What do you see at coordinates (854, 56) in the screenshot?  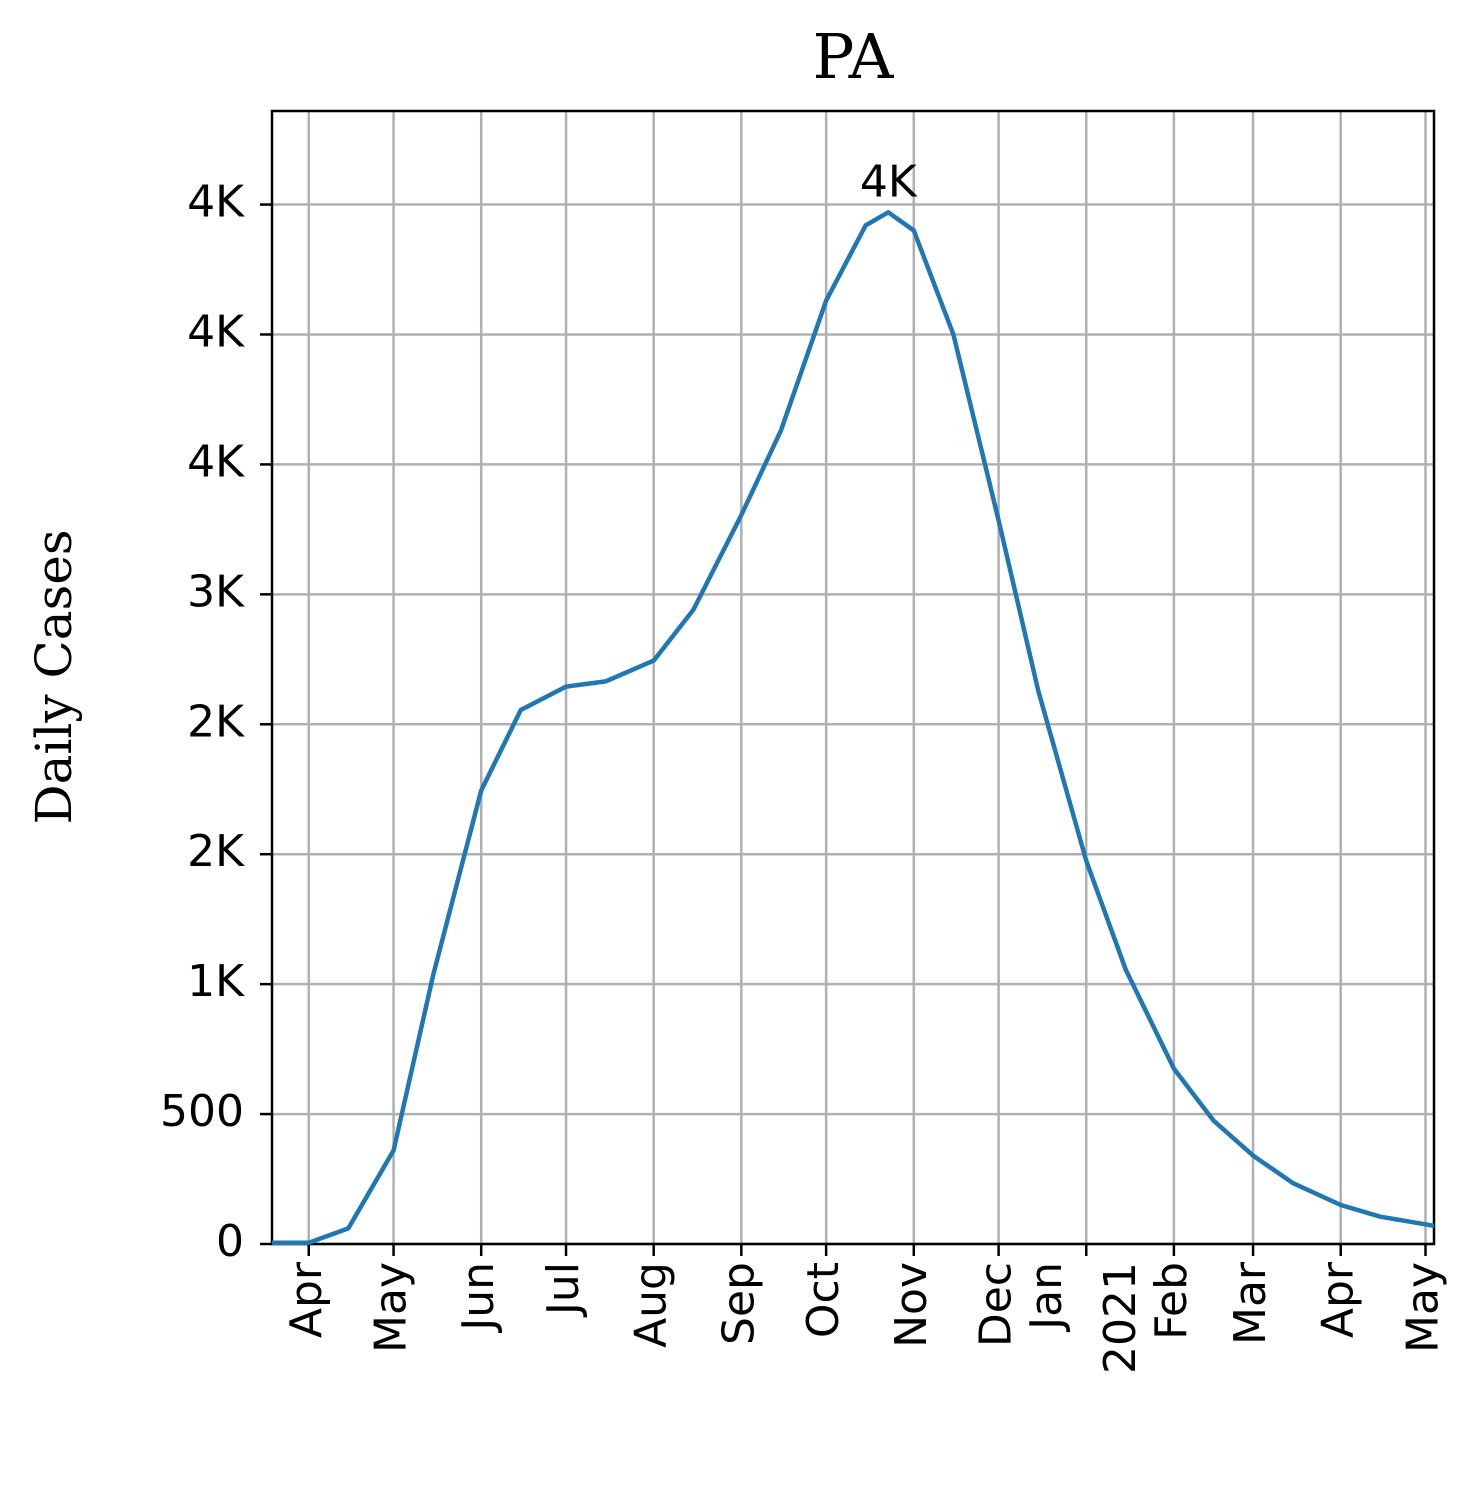 I see `chart-title: PA` at bounding box center [854, 56].